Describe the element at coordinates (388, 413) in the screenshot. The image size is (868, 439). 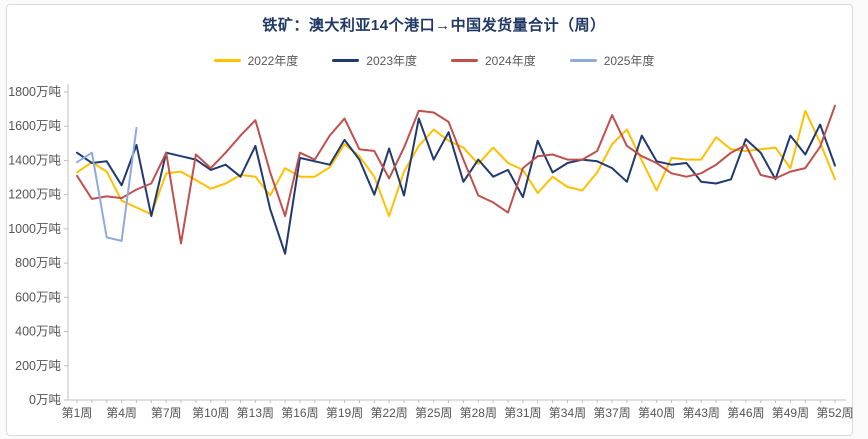
I see `x-axis-label: 第22周` at that location.